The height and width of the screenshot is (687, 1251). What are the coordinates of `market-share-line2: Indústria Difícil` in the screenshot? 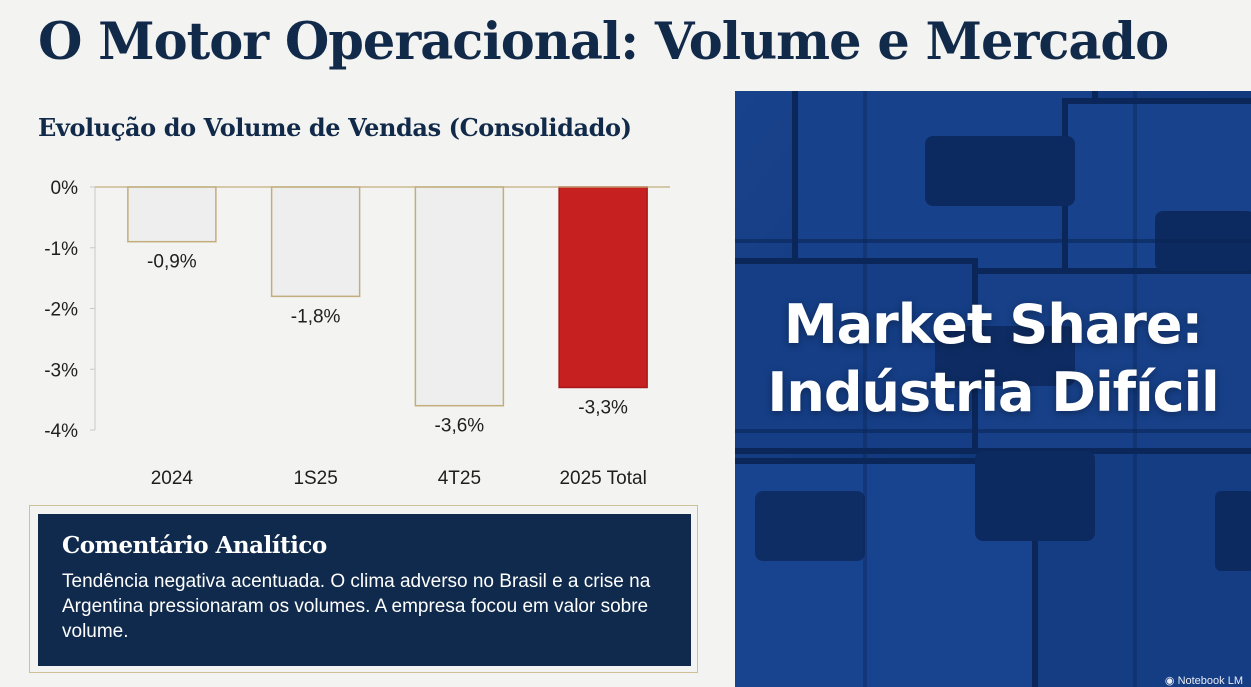 It's located at (993, 392).